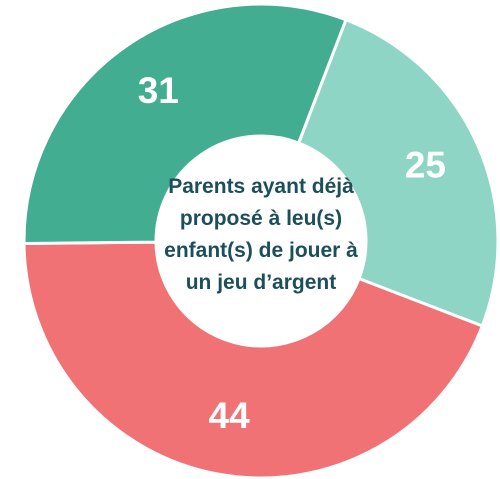 The image size is (500, 479). I want to click on data-label: 44, so click(230, 415).